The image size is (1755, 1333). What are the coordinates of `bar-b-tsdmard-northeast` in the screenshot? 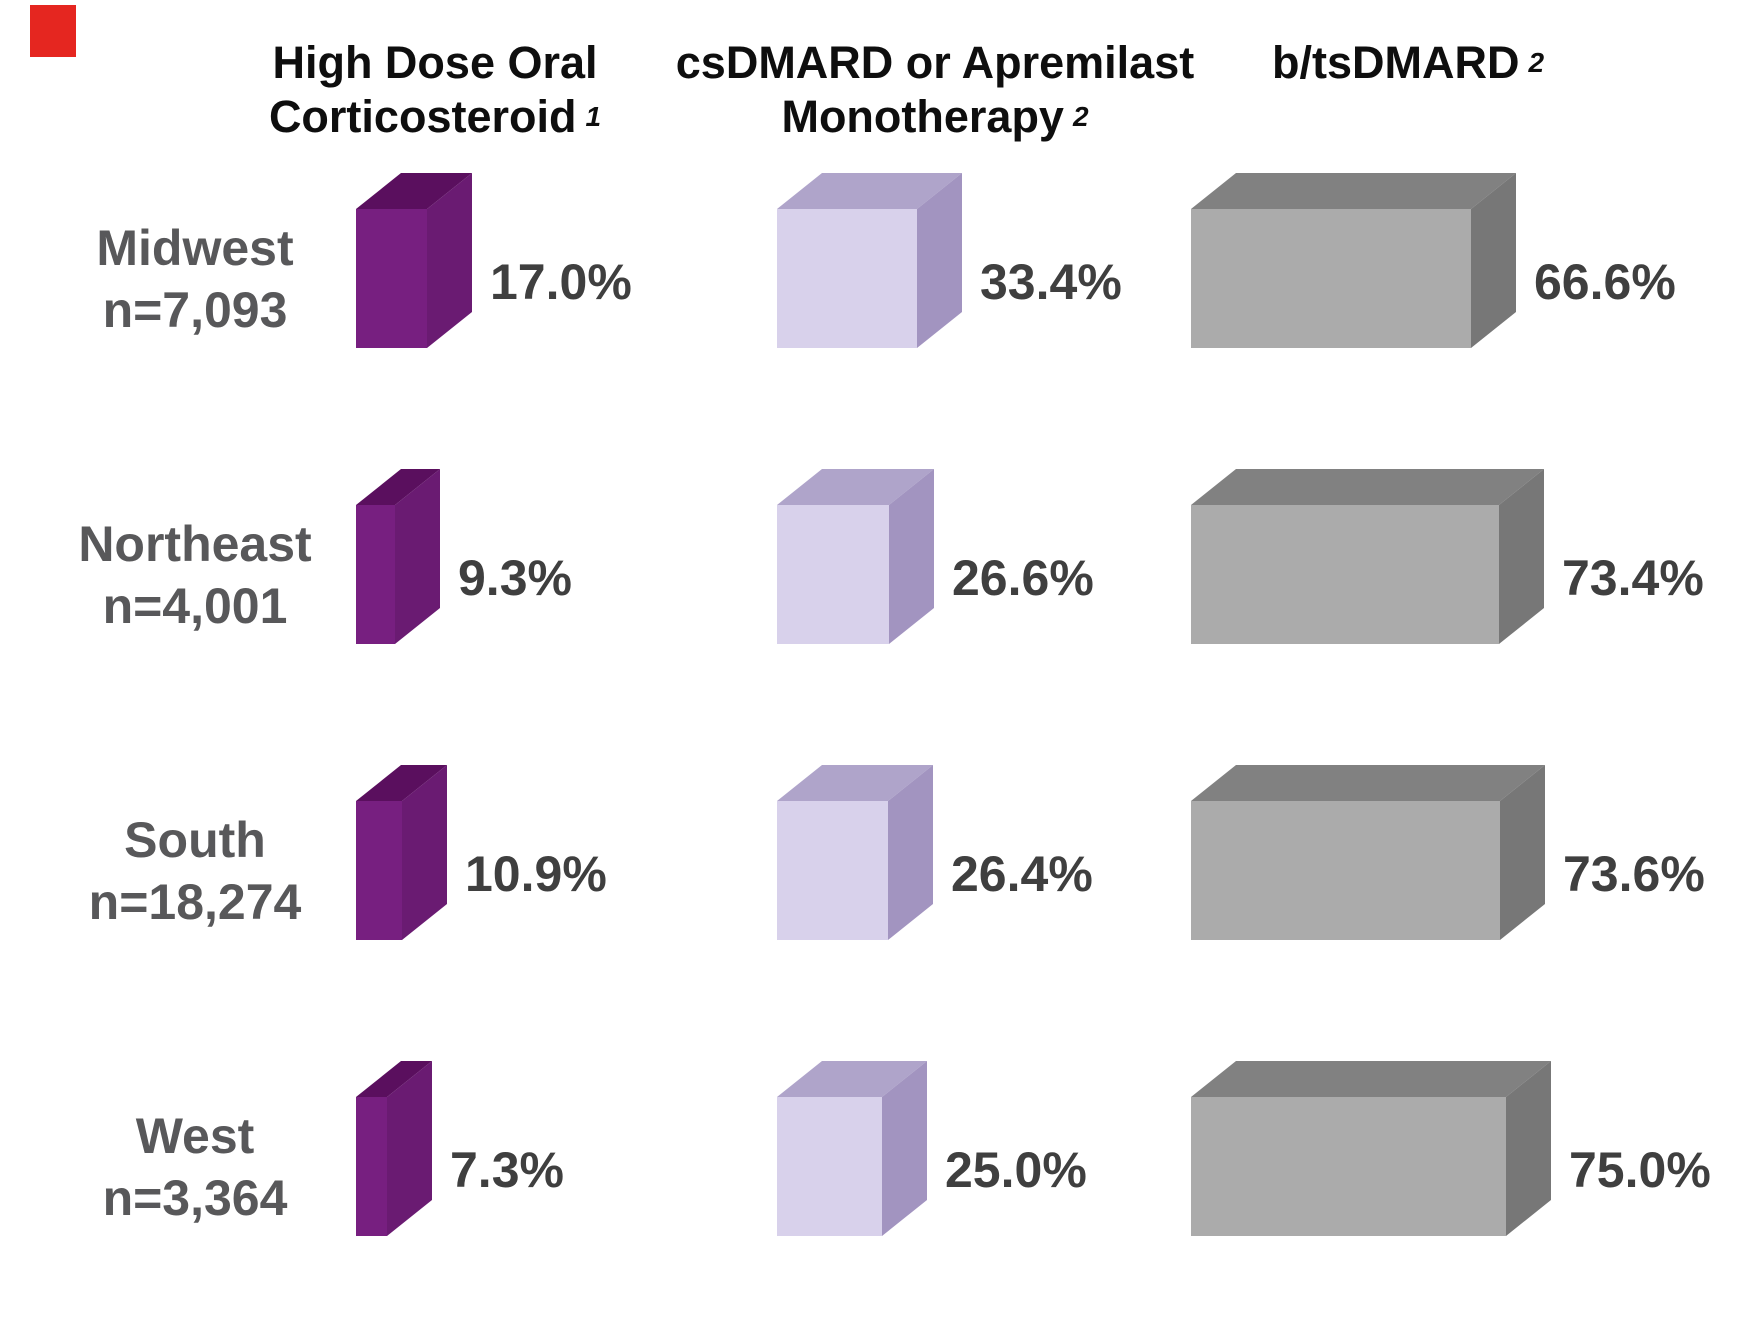 It's located at (1367, 556).